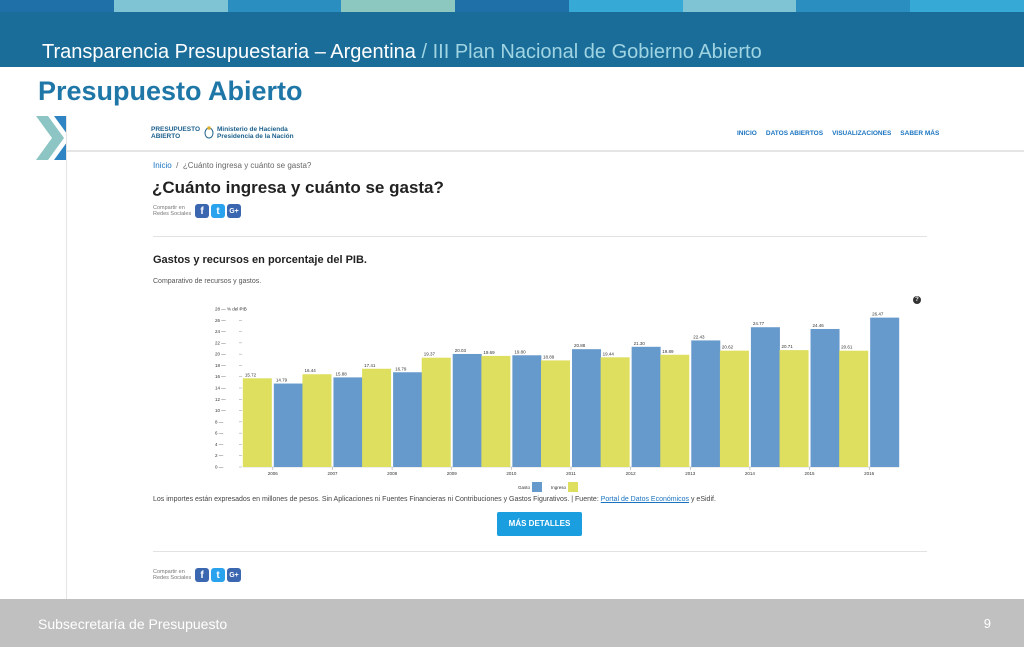 The width and height of the screenshot is (1024, 647). Describe the element at coordinates (847, 347) in the screenshot. I see `data-label-ingreso: 20.61` at that location.